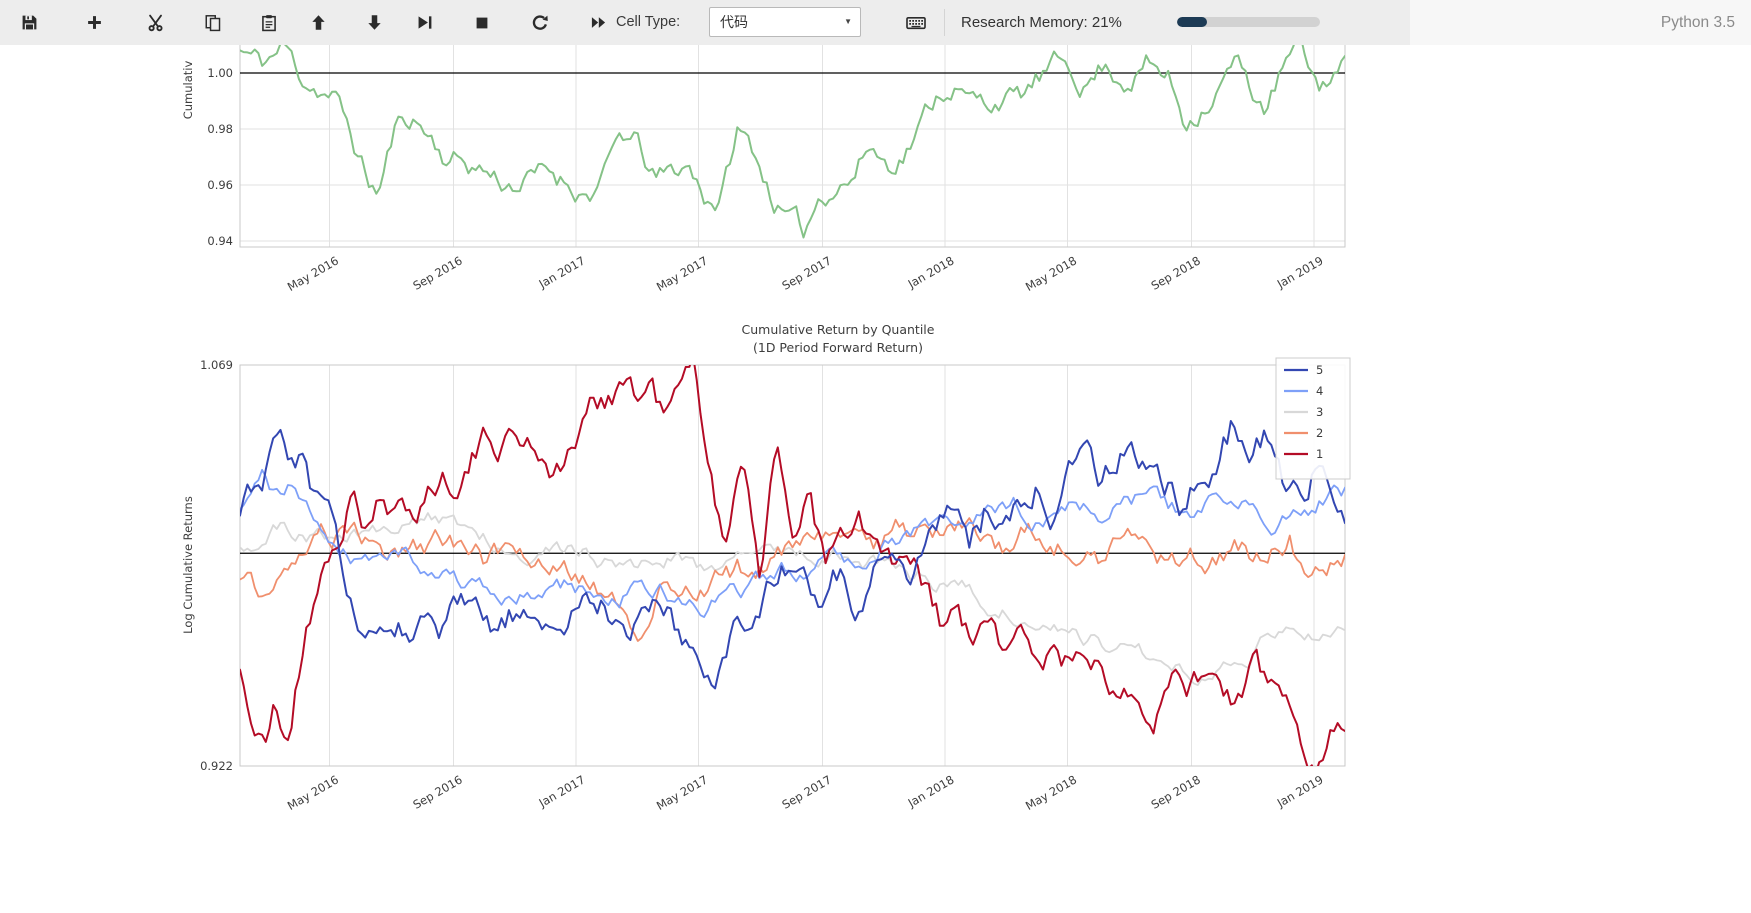  Describe the element at coordinates (188, 565) in the screenshot. I see `svg-text: Log Cumulative Returns` at that location.